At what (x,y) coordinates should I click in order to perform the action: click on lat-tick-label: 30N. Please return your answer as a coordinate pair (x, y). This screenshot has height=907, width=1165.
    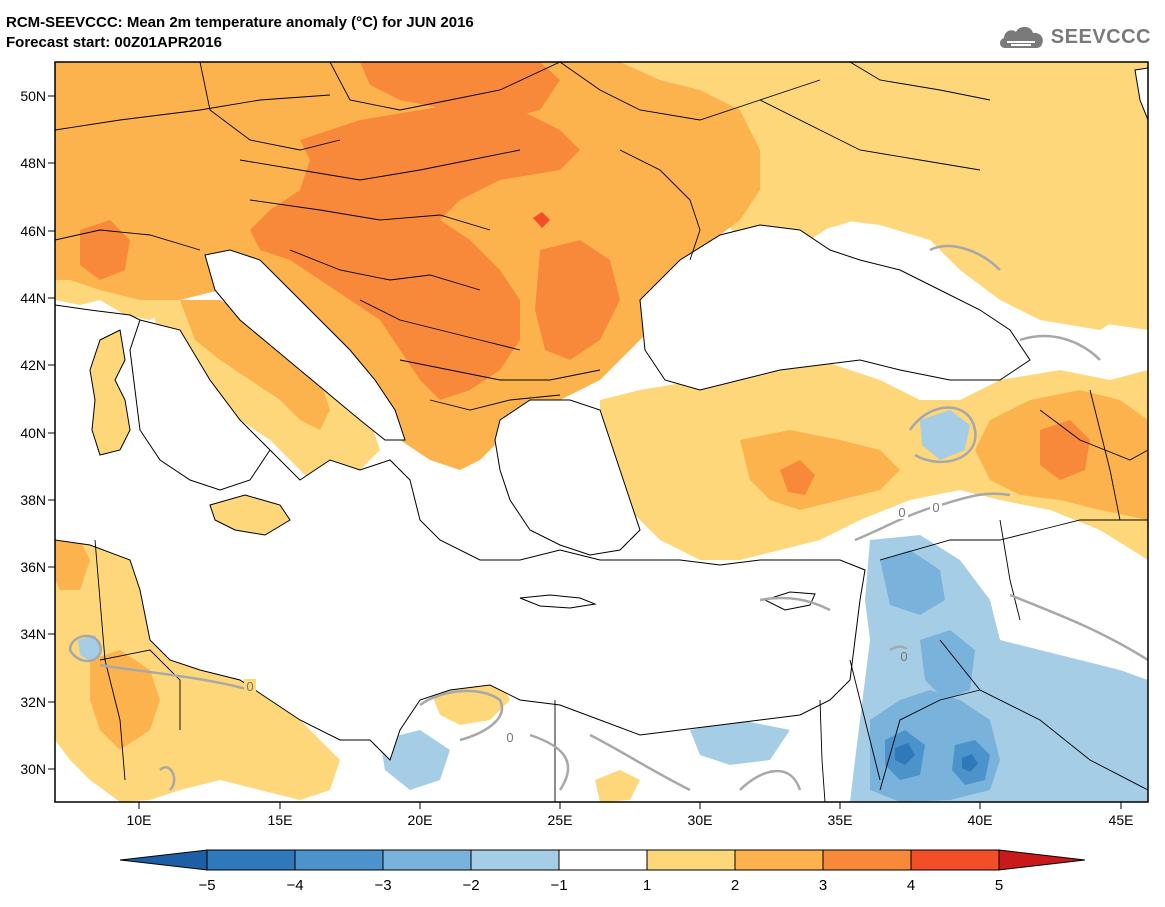
    Looking at the image, I should click on (33, 769).